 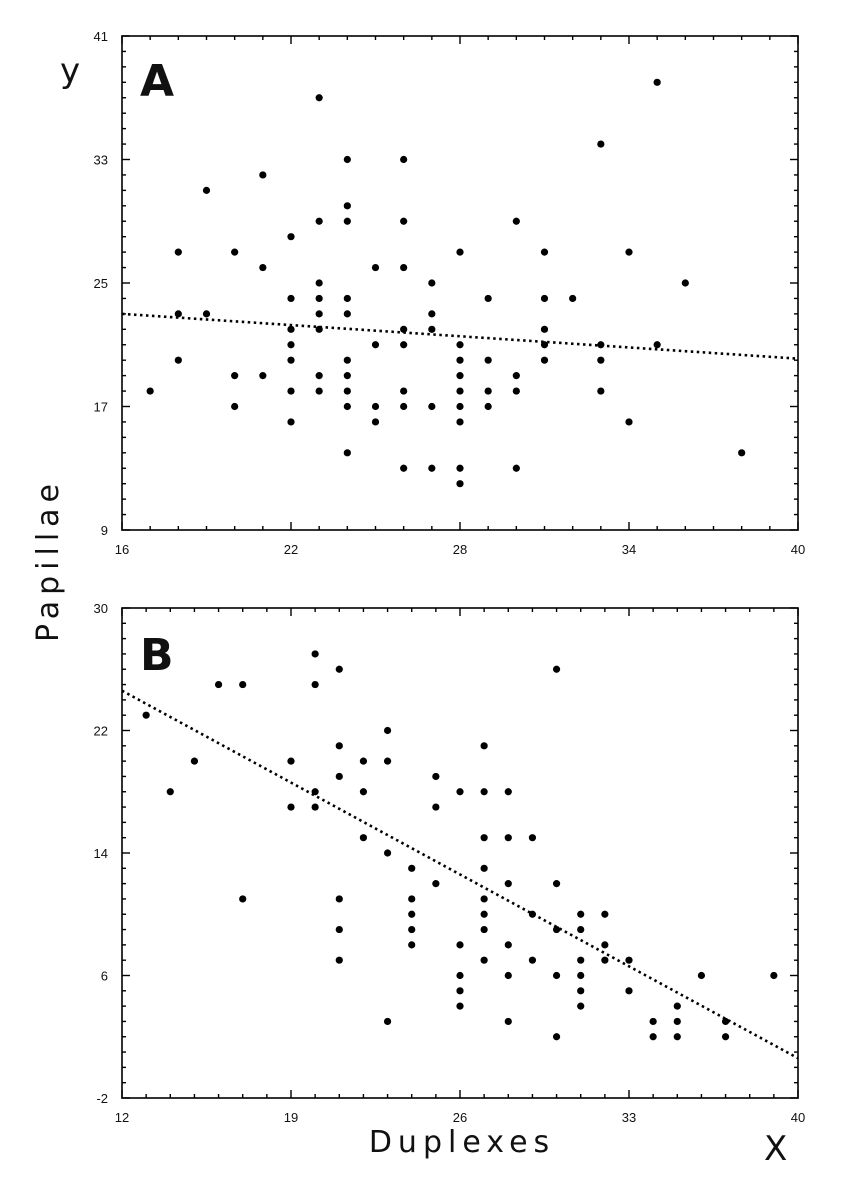 What do you see at coordinates (157, 655) in the screenshot?
I see `panel-b-label: B` at bounding box center [157, 655].